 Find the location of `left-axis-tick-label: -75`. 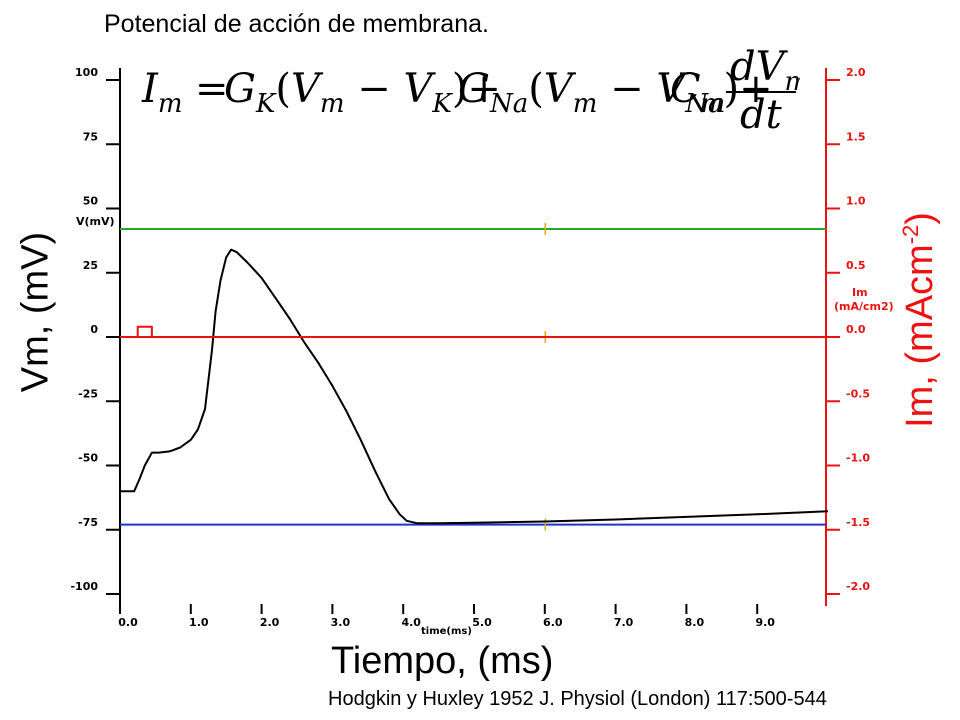

left-axis-tick-label: -75 is located at coordinates (88, 522).